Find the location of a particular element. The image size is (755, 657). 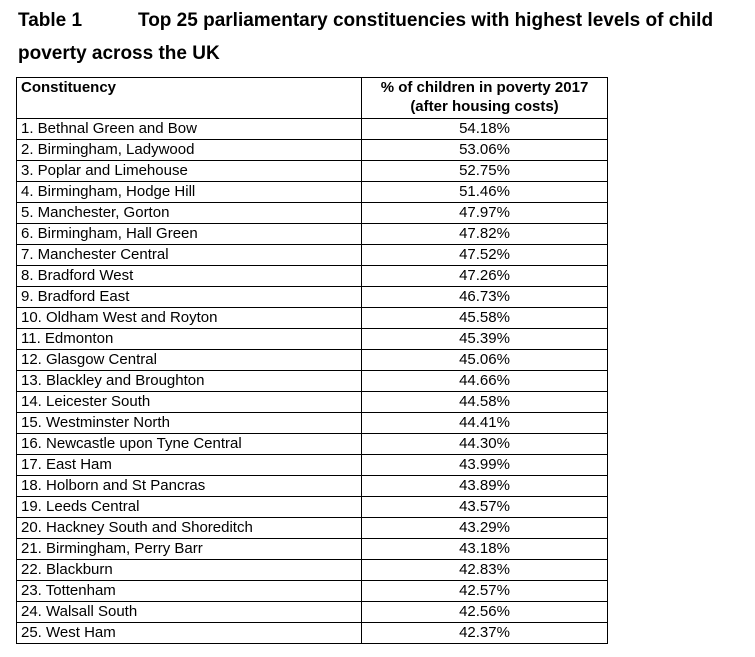

table-row: 19. Leeds Central 43.57% is located at coordinates (312, 507).